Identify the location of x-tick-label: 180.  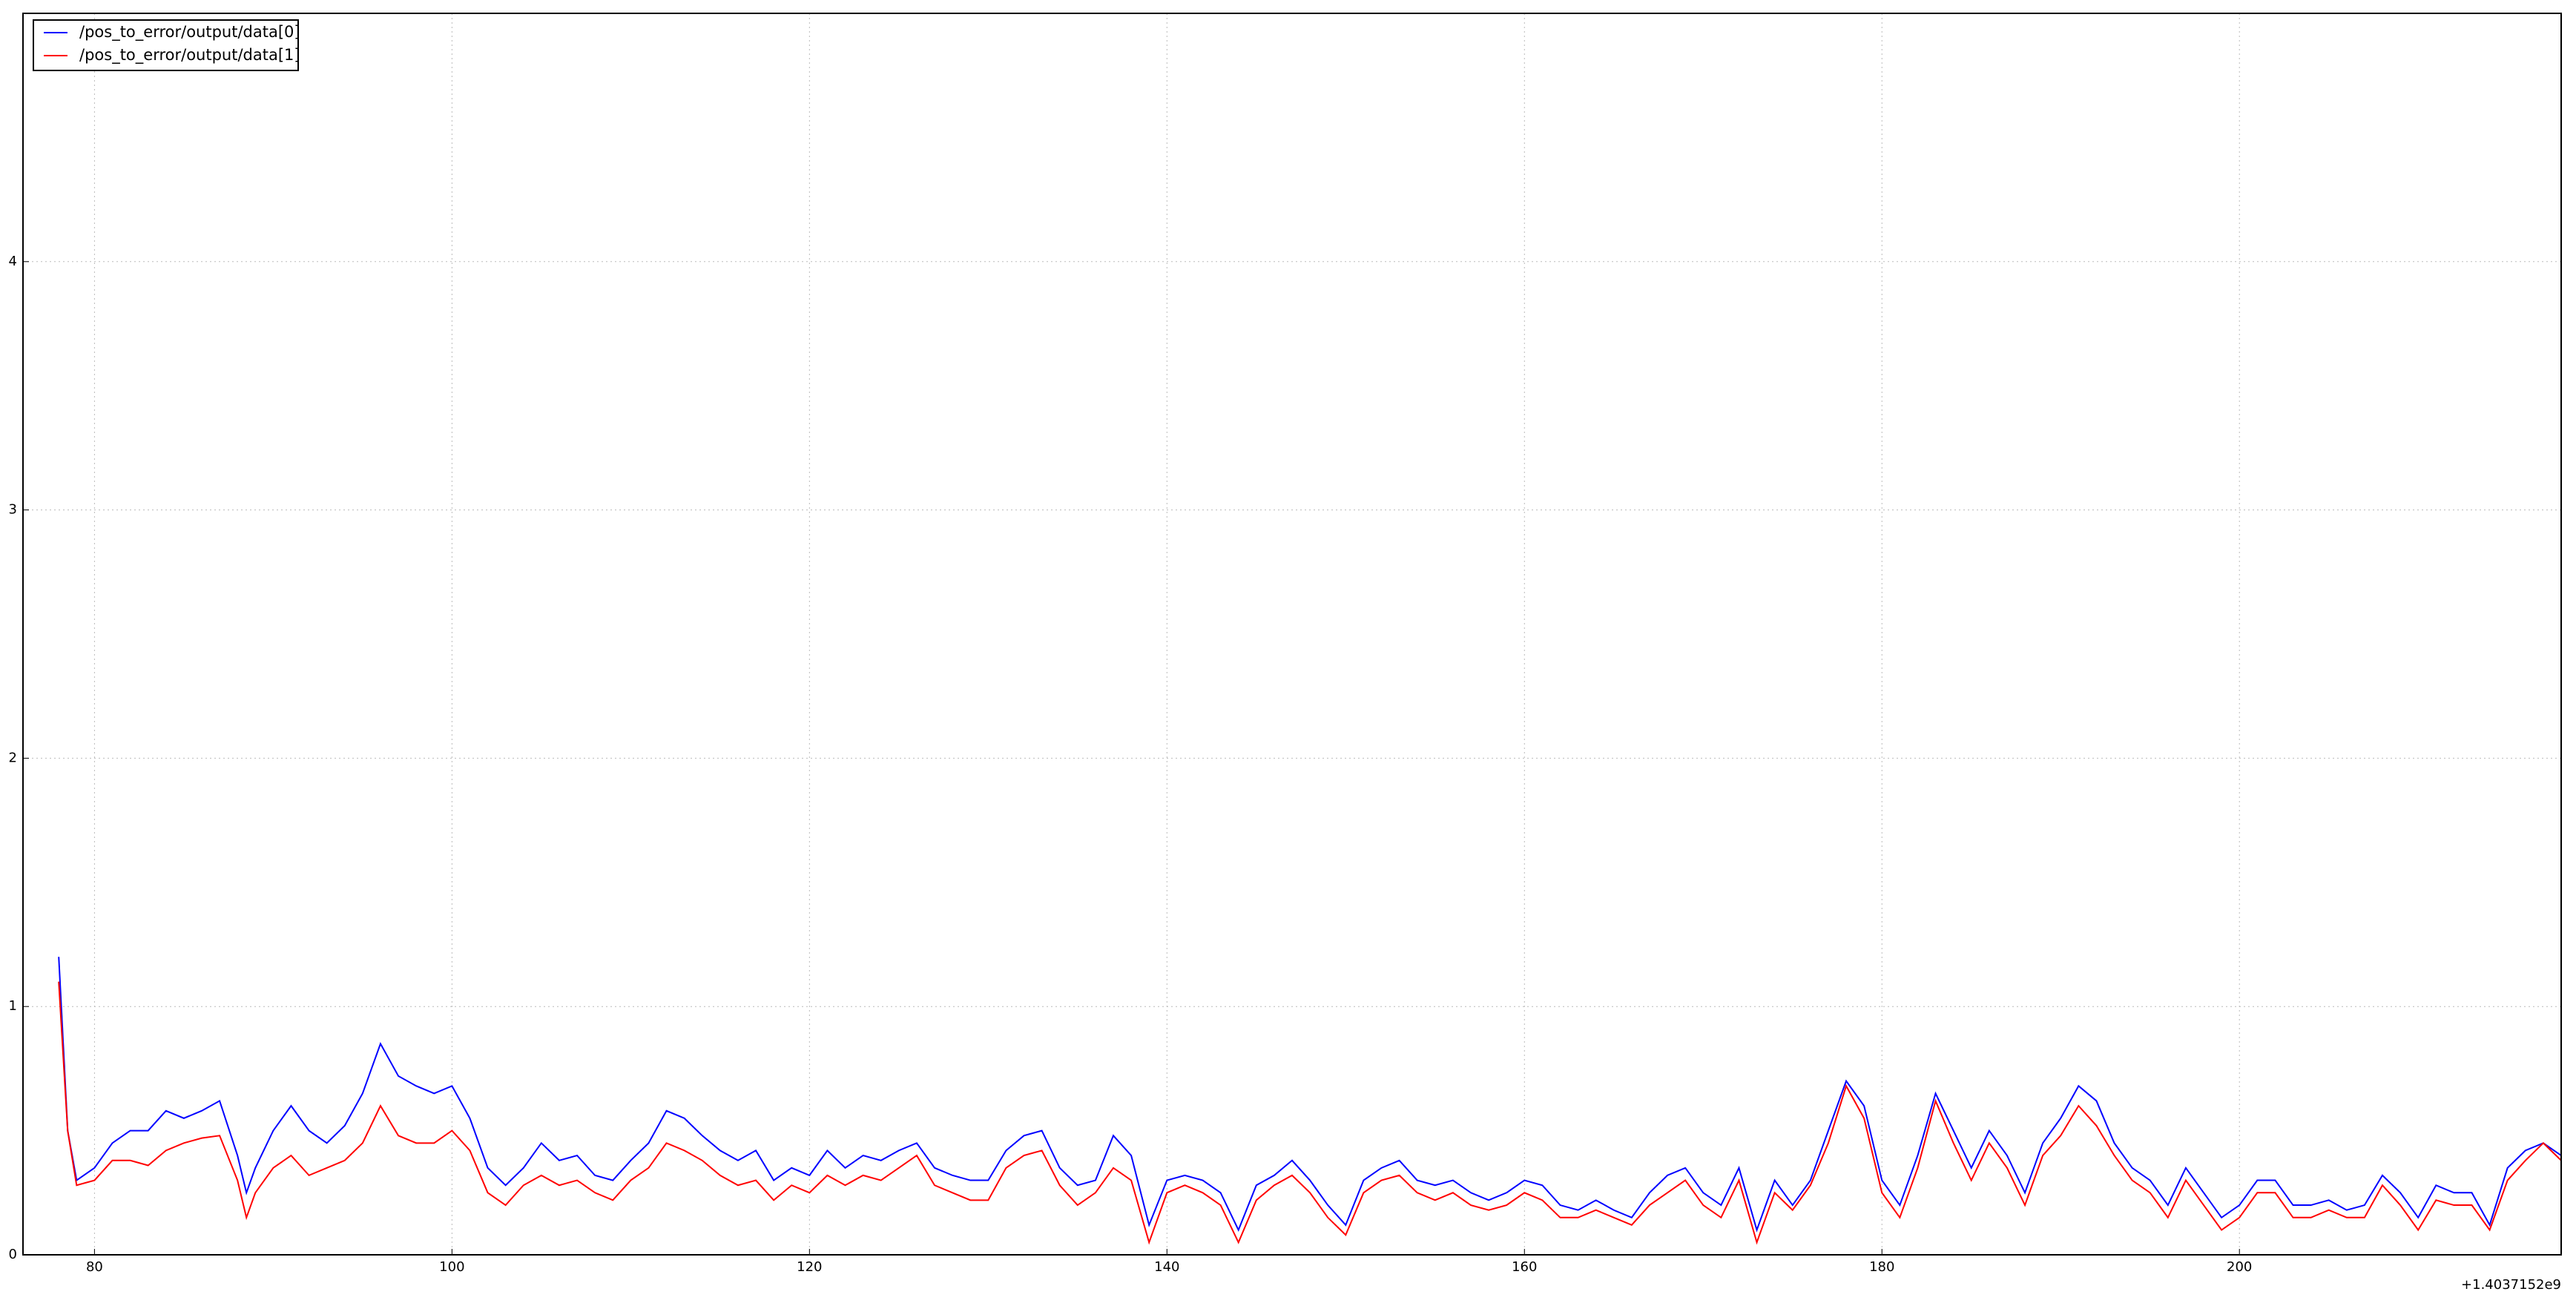
(1882, 1267).